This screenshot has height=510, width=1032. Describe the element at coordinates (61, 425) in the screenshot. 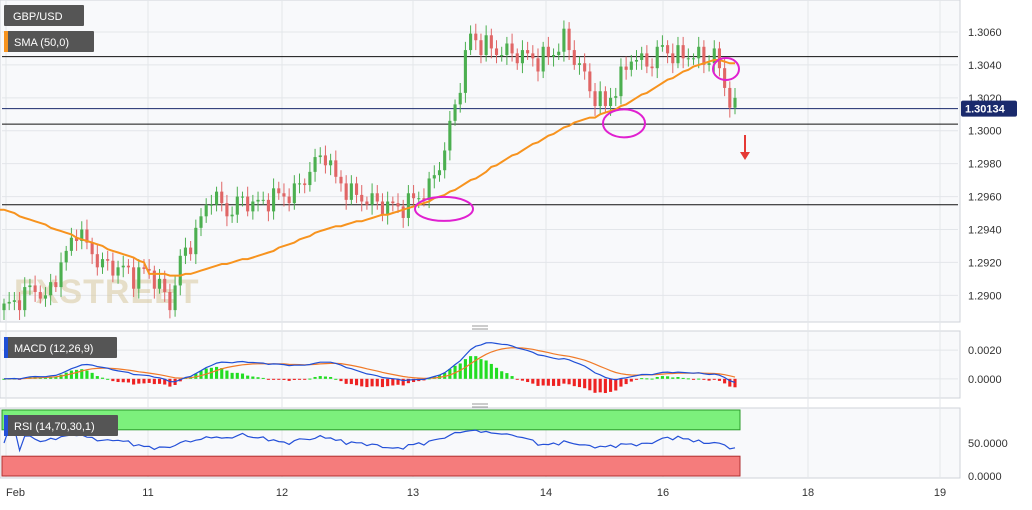

I see `rsi-tag: RSI (14,70,30,1)` at that location.